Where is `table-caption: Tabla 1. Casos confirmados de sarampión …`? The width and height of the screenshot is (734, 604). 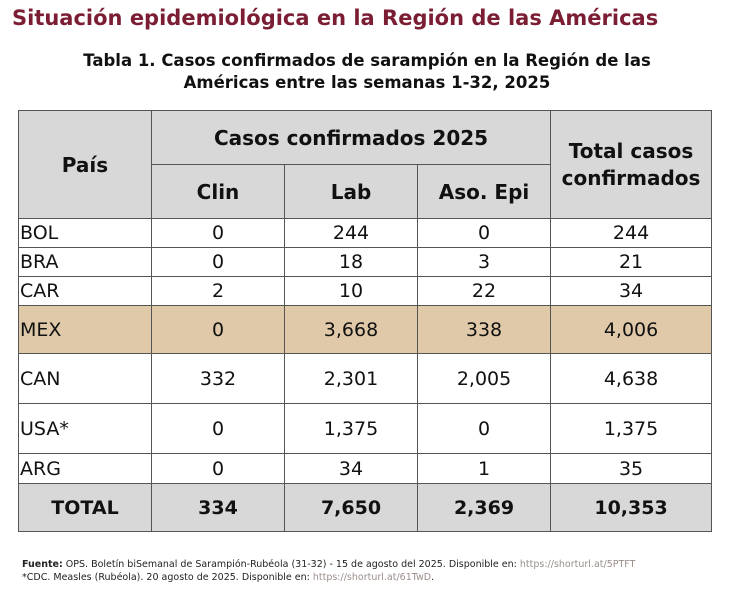
table-caption: Tabla 1. Casos confirmados de sarampión … is located at coordinates (367, 72).